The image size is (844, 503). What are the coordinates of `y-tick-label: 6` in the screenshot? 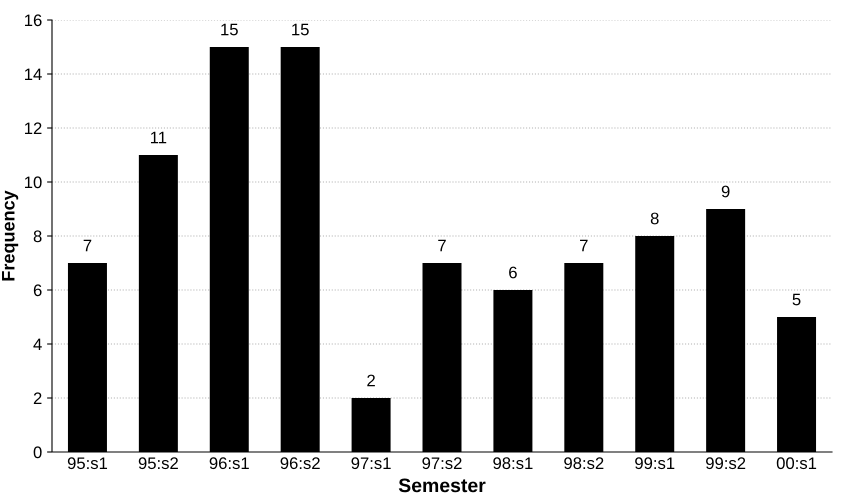 It's located at (38, 290).